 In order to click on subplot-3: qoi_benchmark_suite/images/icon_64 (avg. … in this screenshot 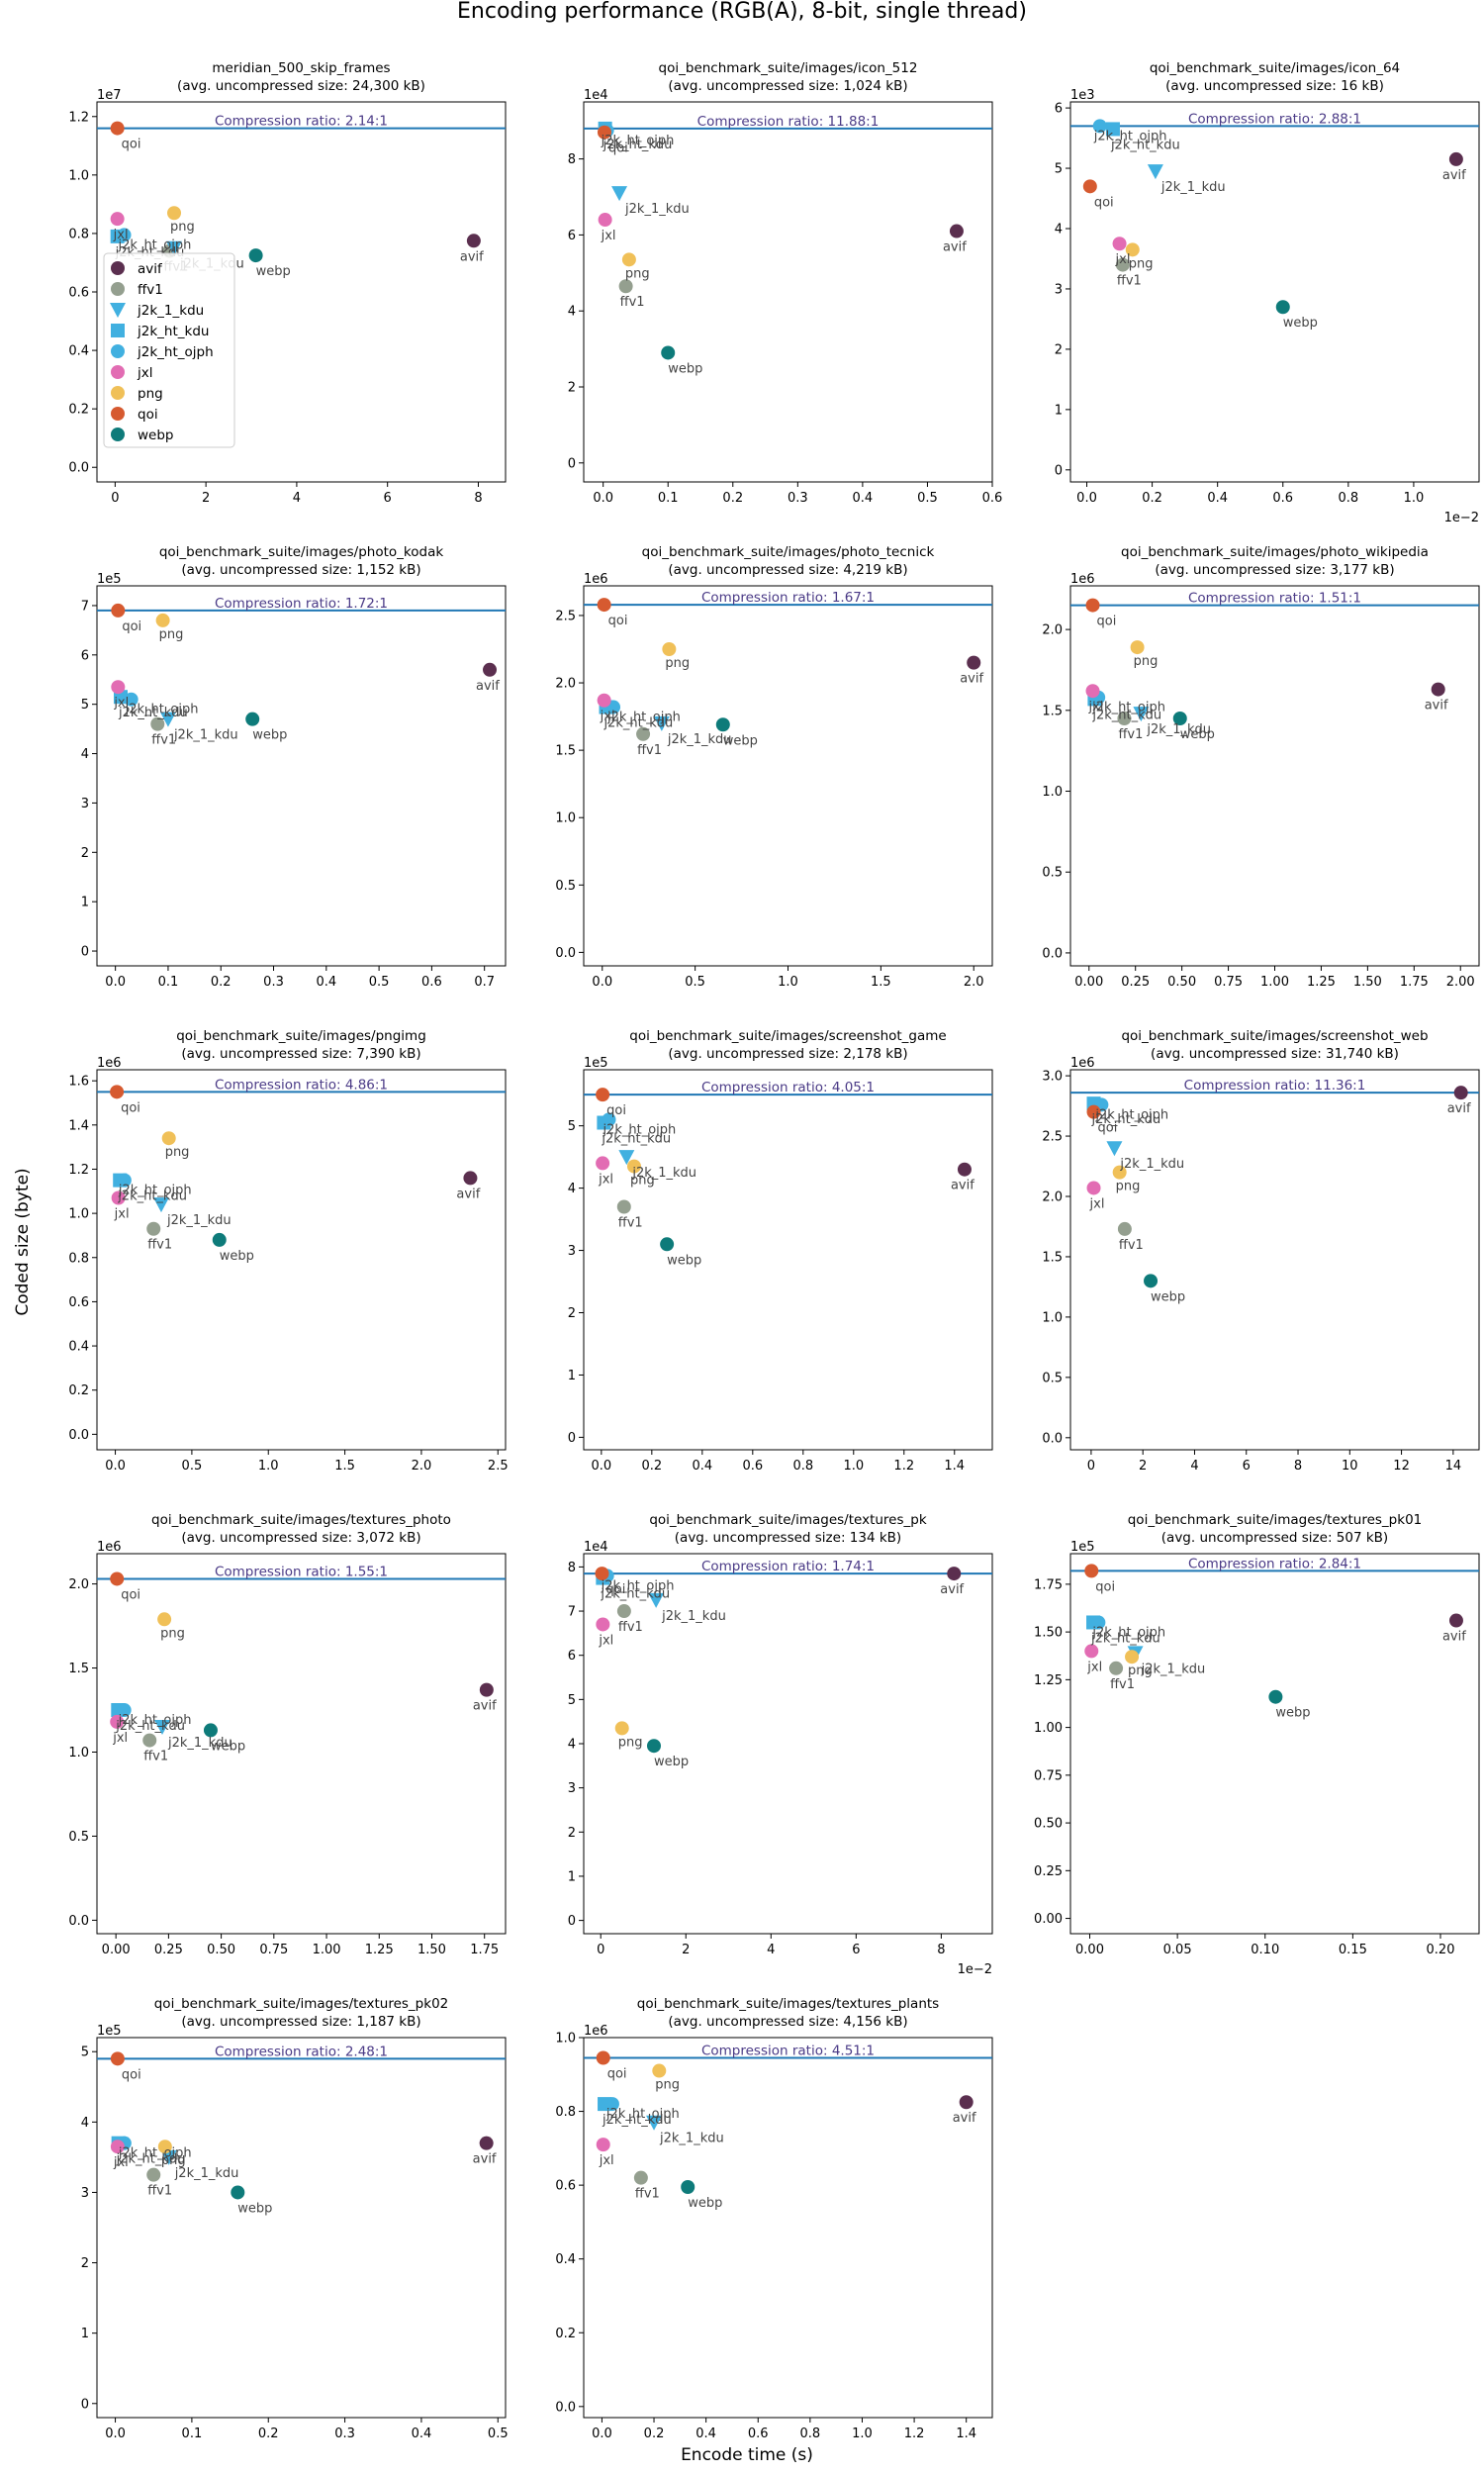, I will do `click(1267, 293)`.